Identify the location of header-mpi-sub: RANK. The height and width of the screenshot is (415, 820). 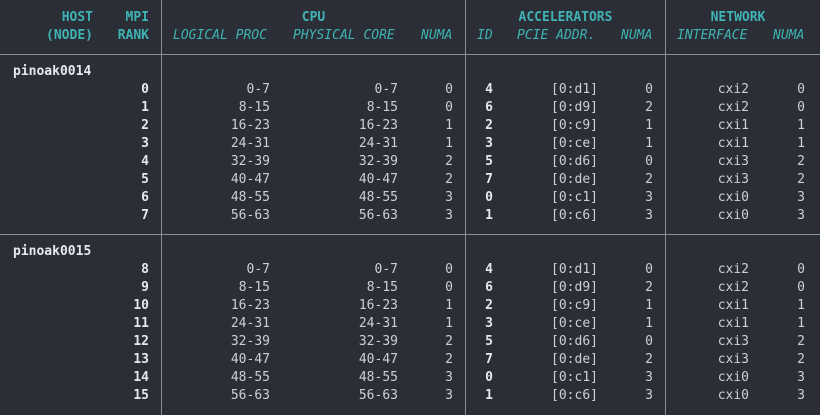
(133, 35).